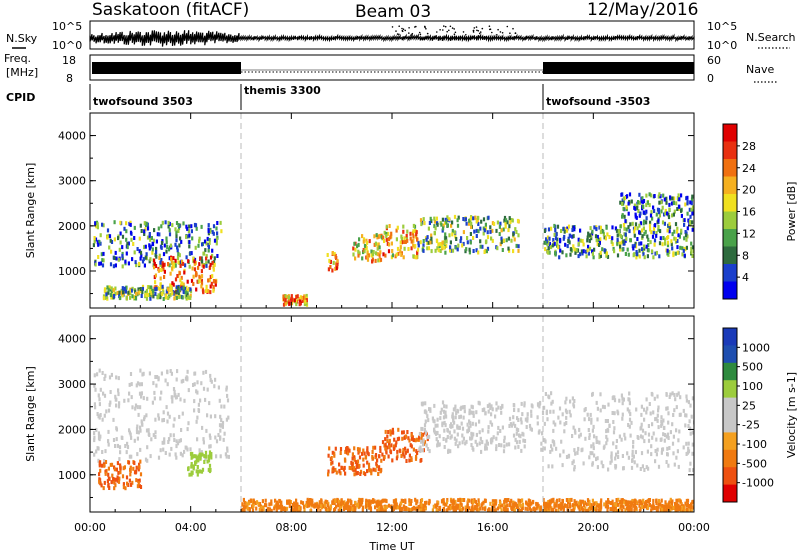 This screenshot has height=558, width=800. What do you see at coordinates (72, 136) in the screenshot?
I see `ytick-label: 4000` at bounding box center [72, 136].